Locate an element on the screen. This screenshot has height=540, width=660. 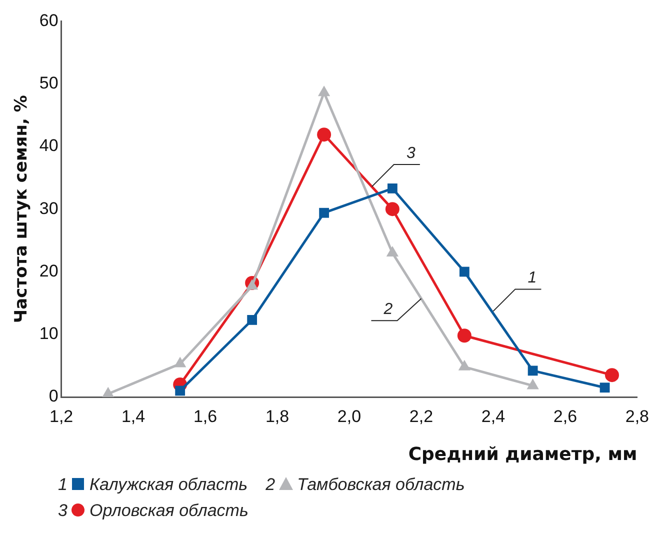
y-tick-label: 0 is located at coordinates (53, 396).